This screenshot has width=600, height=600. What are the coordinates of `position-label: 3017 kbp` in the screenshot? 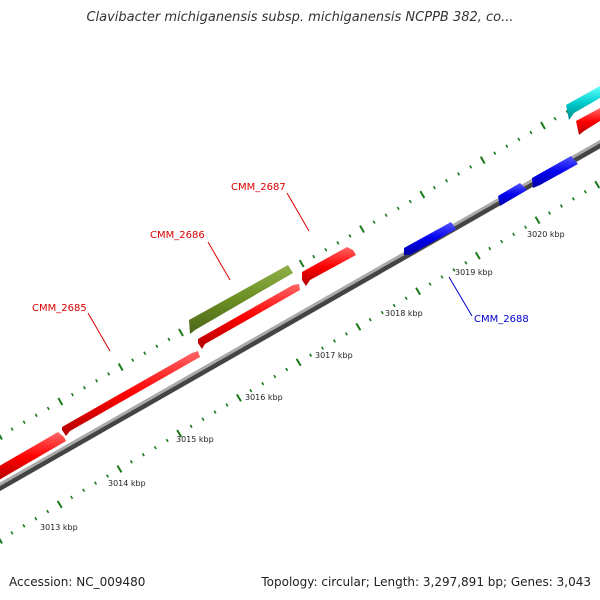 It's located at (334, 355).